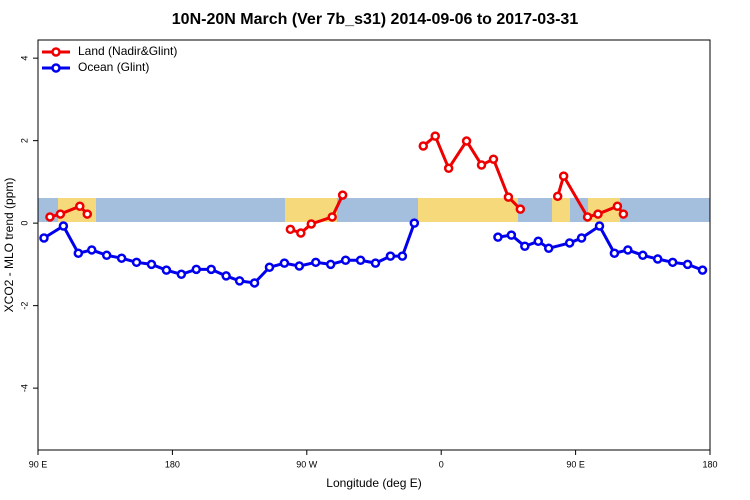 Image resolution: width=750 pixels, height=500 pixels. I want to click on x-tick-label: 0, so click(441, 464).